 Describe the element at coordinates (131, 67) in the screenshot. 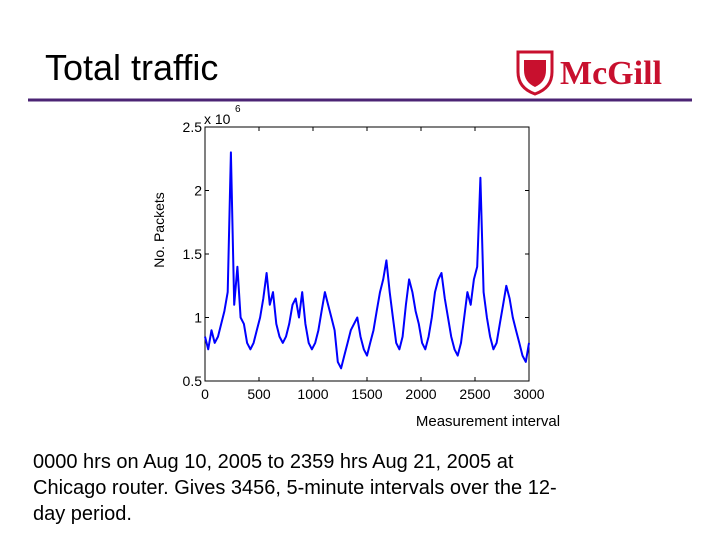

I see `slide-title: Total traffic` at that location.